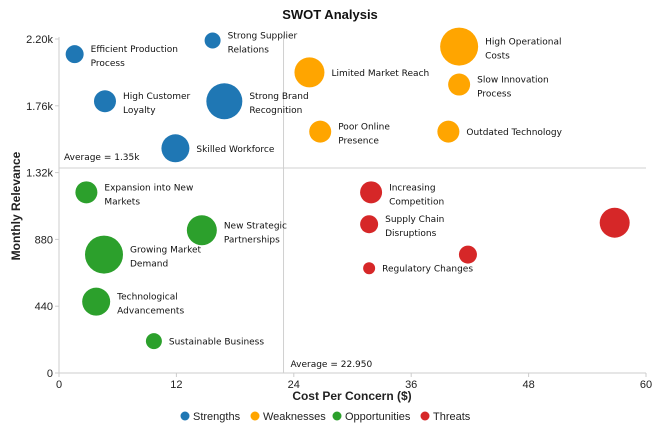 The width and height of the screenshot is (660, 430). I want to click on y-axis-title: Monthly Relevance, so click(16, 205).